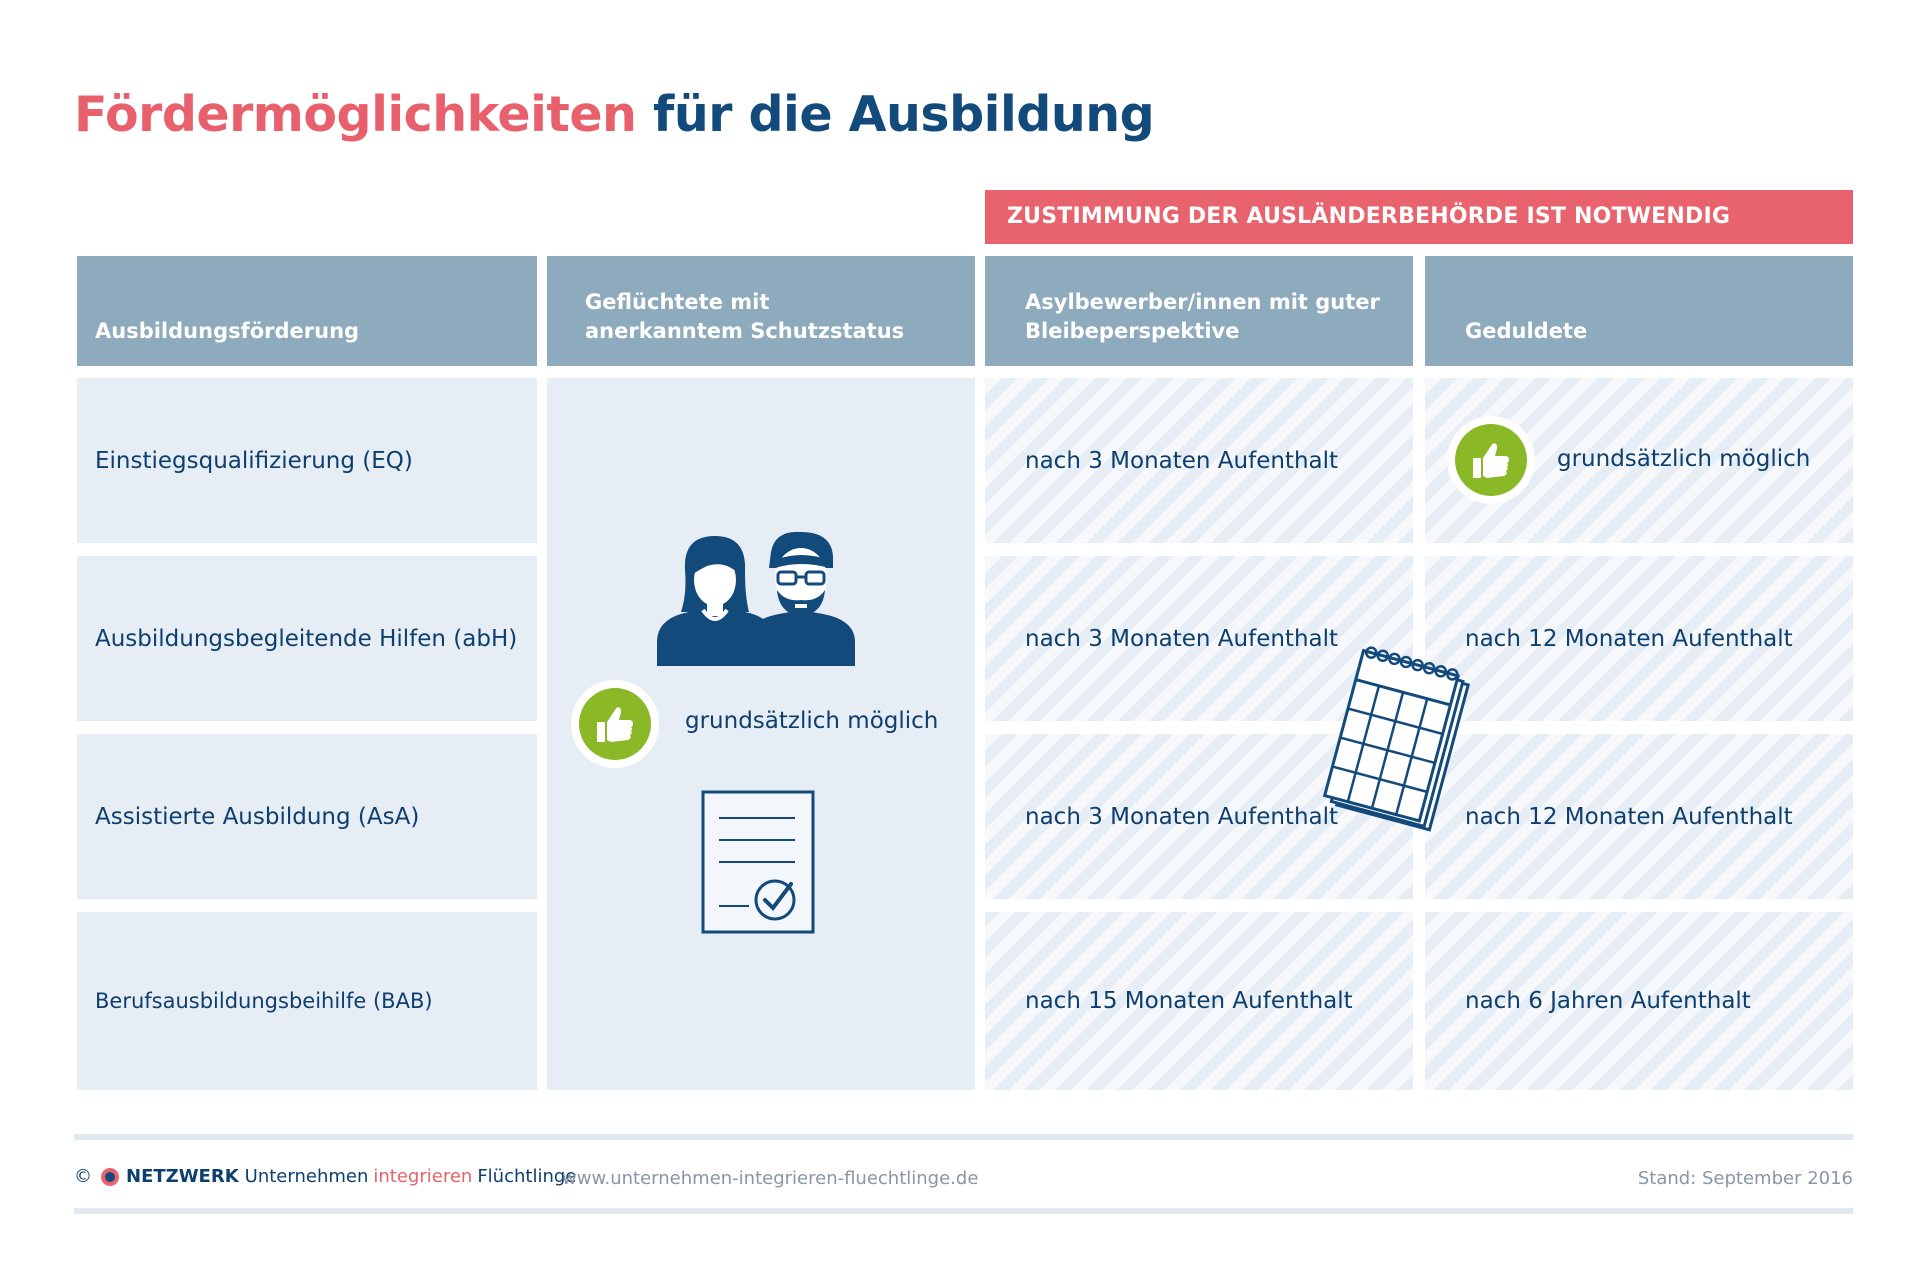 Image resolution: width=1920 pixels, height=1268 pixels. I want to click on header-line: Asylbewerber/innen mit guter, so click(1202, 302).